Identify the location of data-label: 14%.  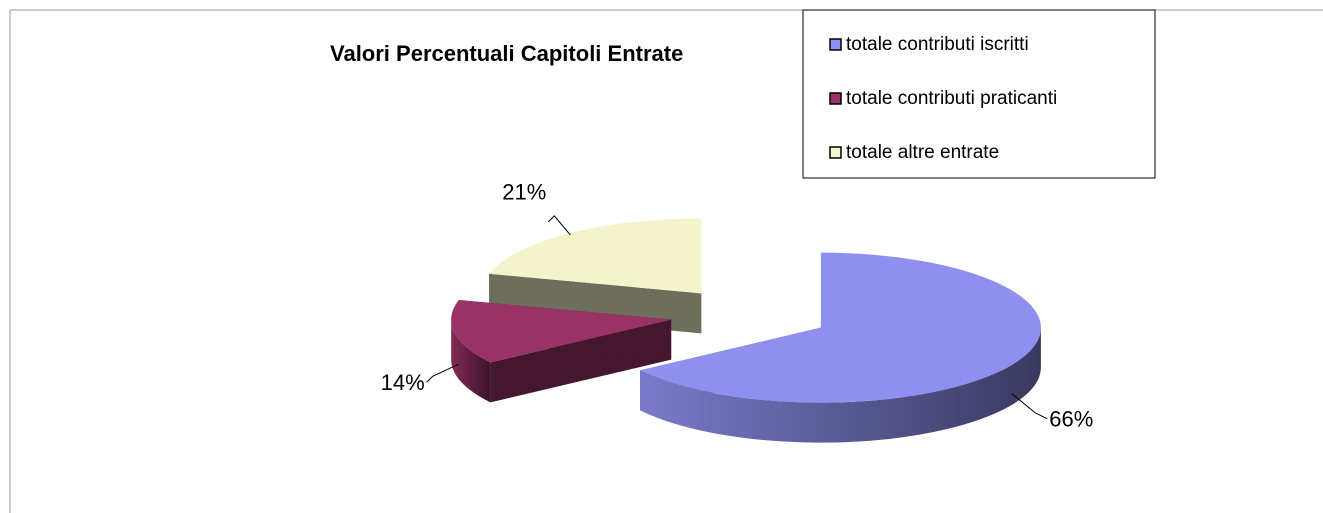
(403, 382).